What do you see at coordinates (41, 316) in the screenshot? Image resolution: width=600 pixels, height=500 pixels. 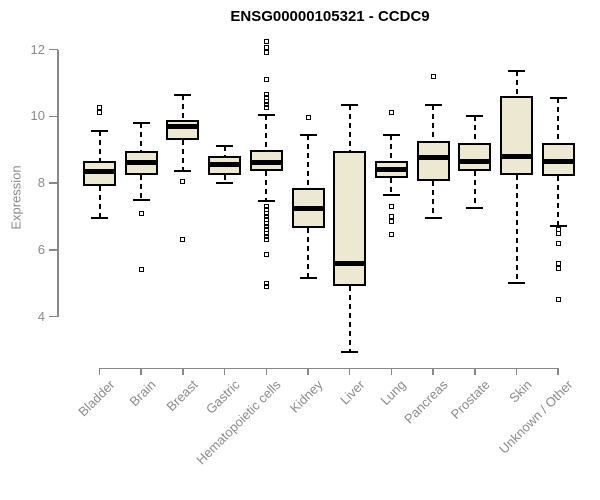 I see `y-axis-tick-label: 4` at bounding box center [41, 316].